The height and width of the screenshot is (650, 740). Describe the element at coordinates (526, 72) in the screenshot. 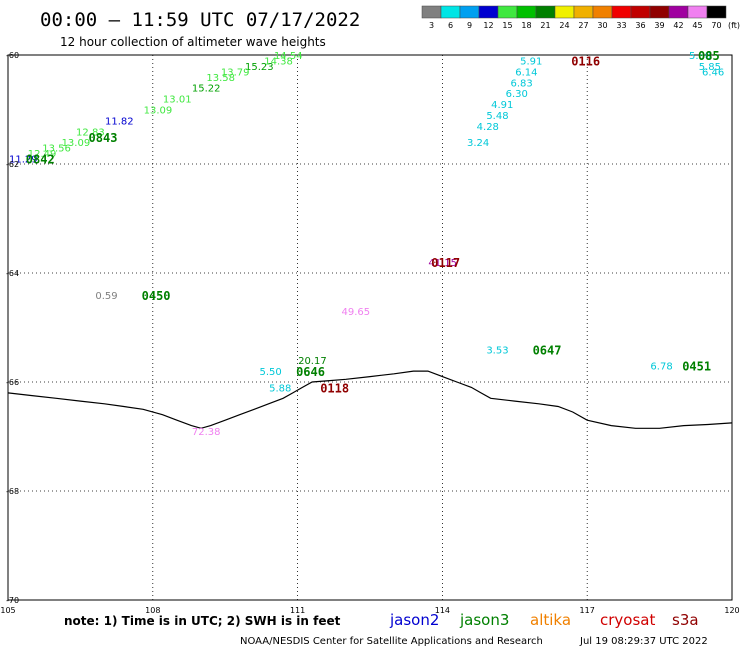

I see `swh-value: 6.14` at that location.